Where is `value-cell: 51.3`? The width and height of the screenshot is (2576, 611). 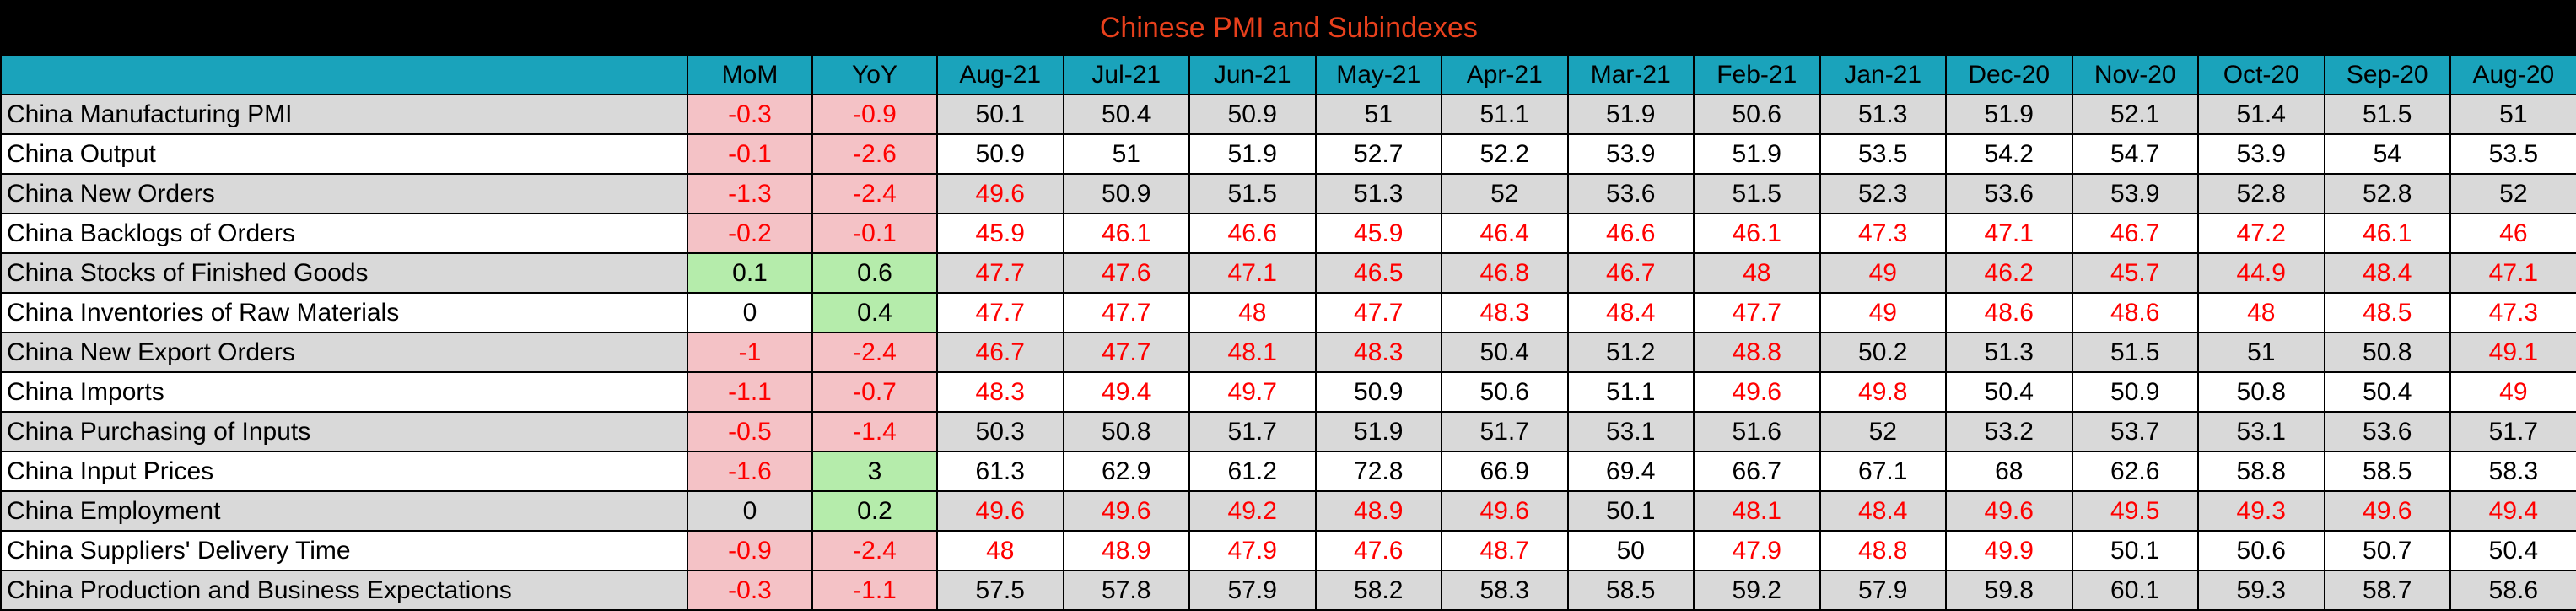
value-cell: 51.3 is located at coordinates (1883, 114).